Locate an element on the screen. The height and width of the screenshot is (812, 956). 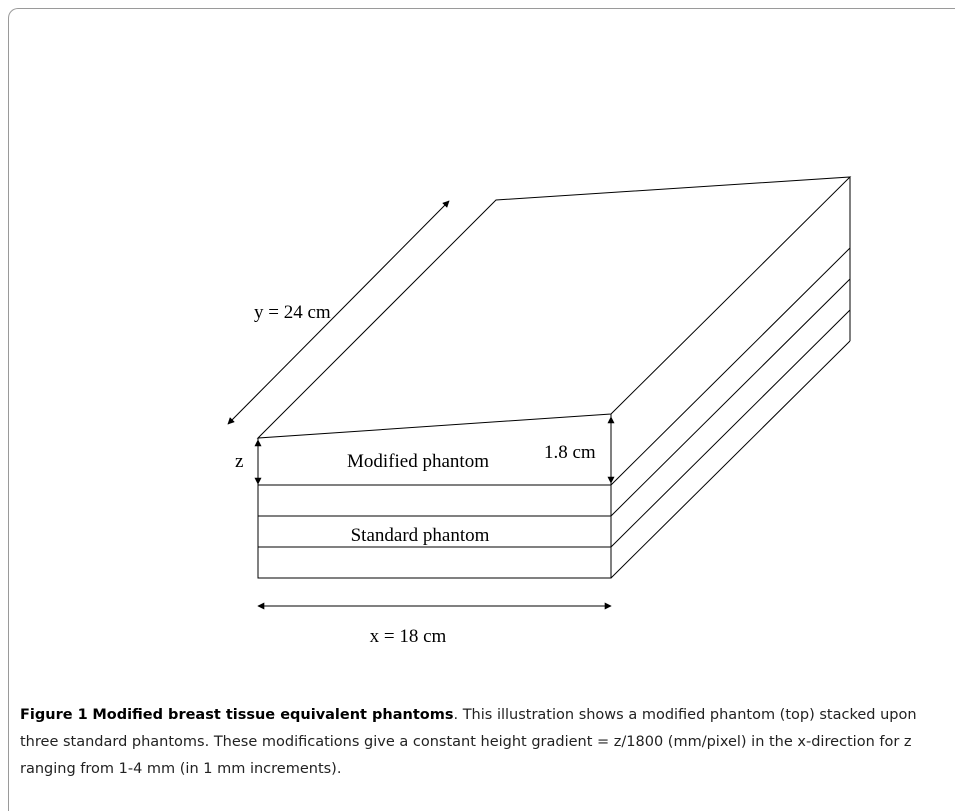
standard-label: Standard phantom is located at coordinates (420, 535).